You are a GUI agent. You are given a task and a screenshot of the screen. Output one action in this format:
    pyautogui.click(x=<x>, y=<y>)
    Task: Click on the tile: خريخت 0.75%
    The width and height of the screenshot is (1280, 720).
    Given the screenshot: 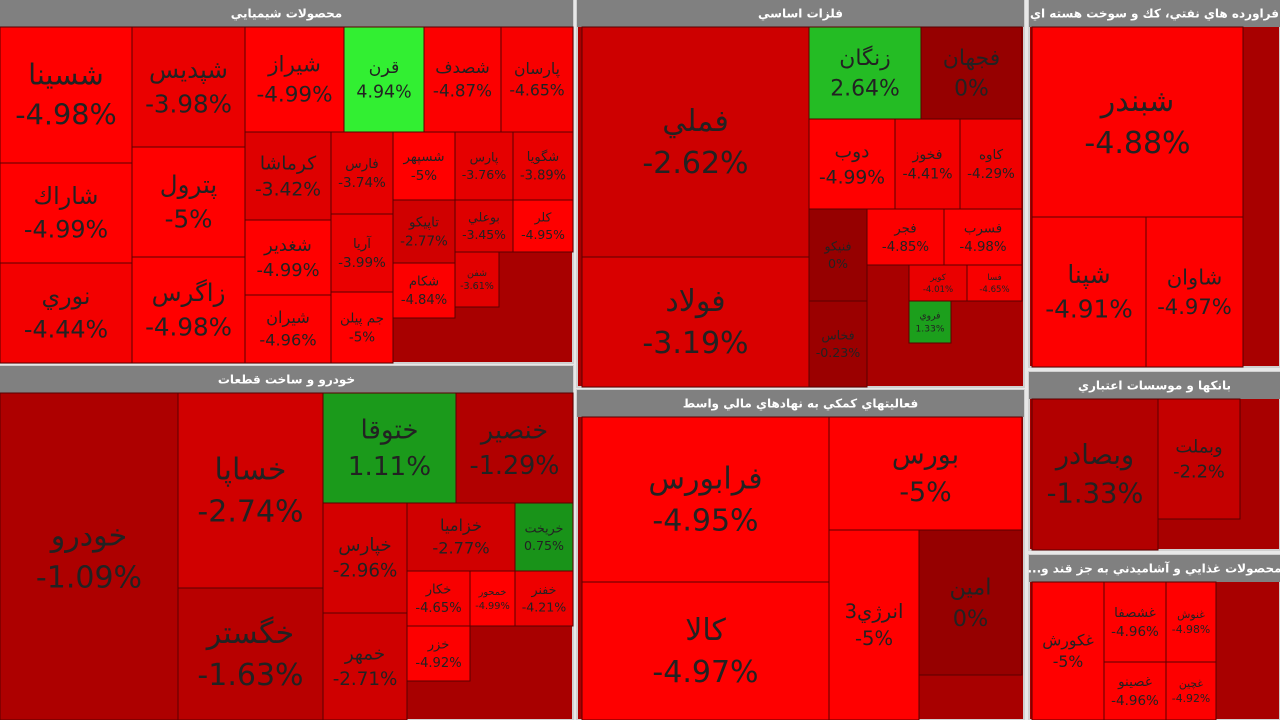 What is the action you would take?
    pyautogui.click(x=544, y=537)
    